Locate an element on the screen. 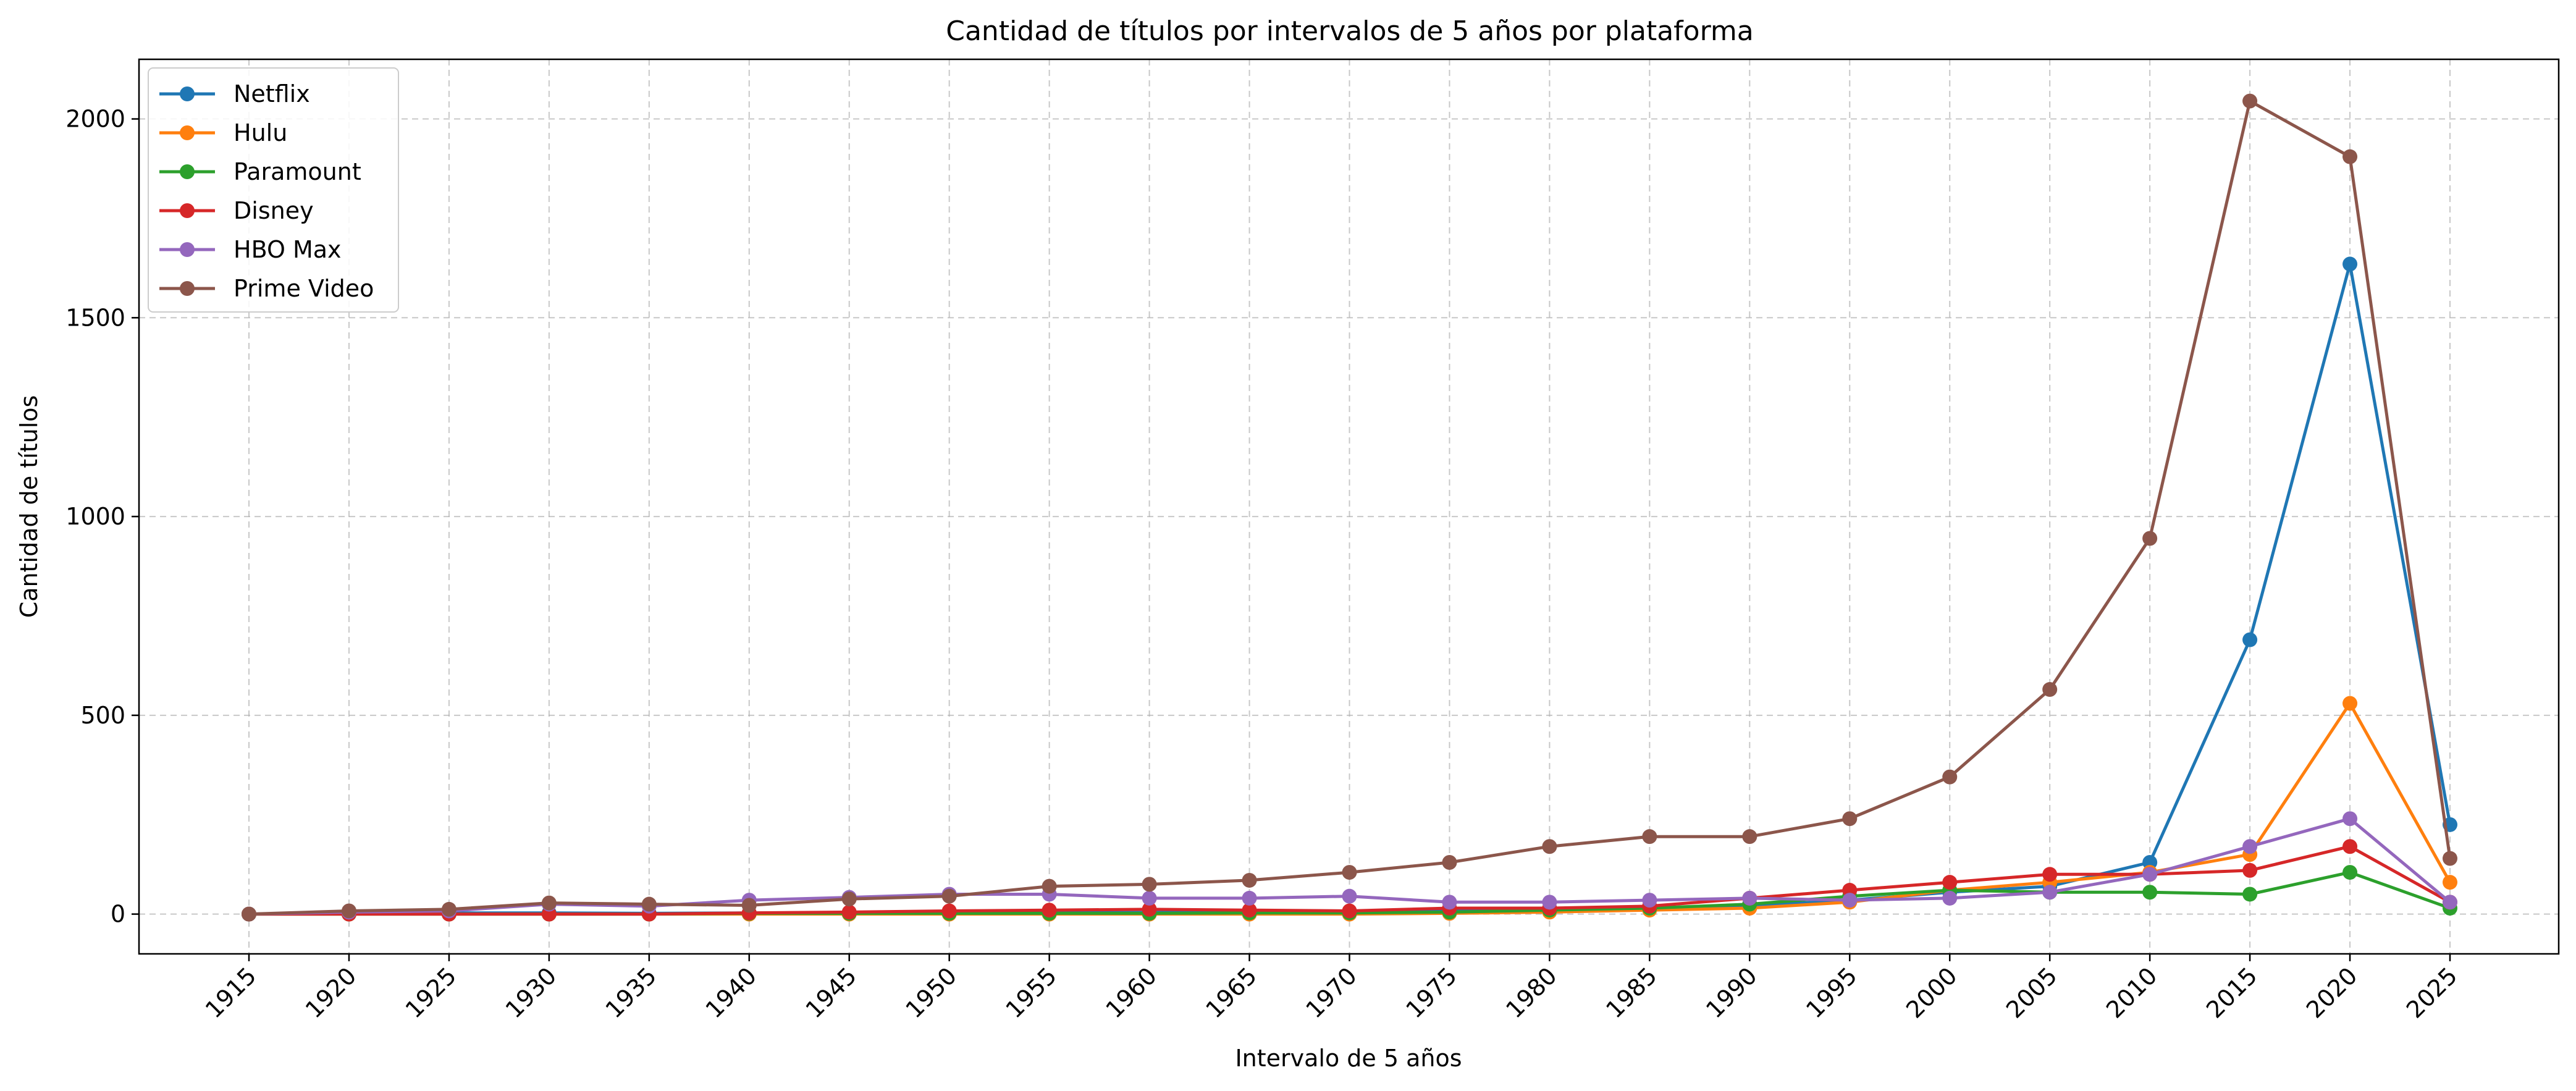 This screenshot has width=2576, height=1091. x-tick-label: 1965 is located at coordinates (1231, 993).